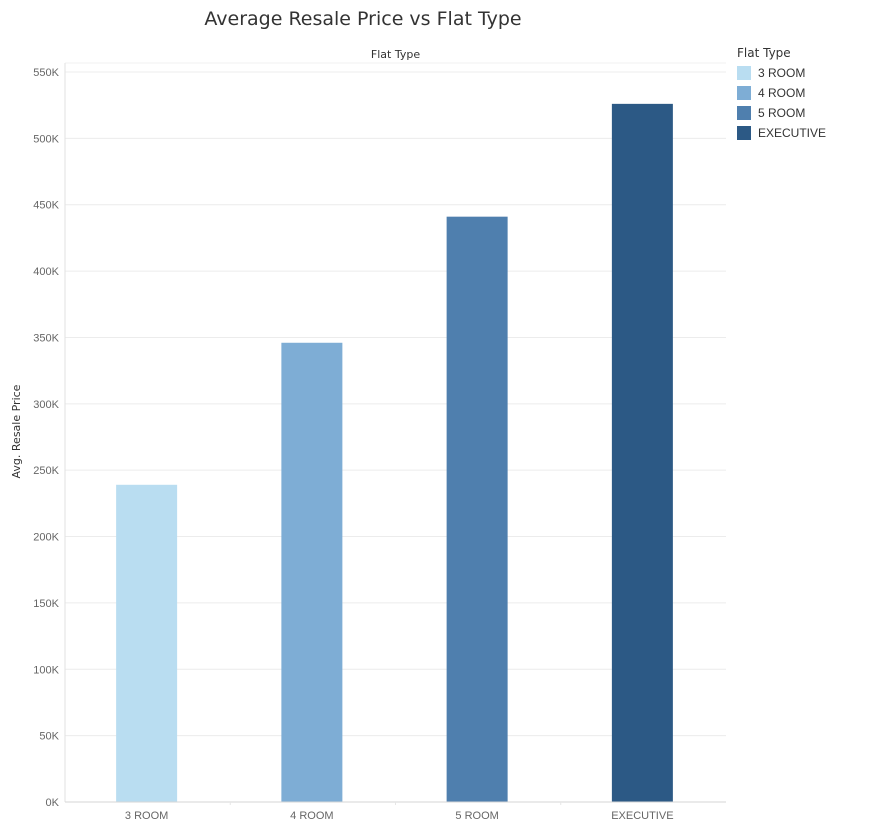 The width and height of the screenshot is (876, 824). I want to click on y-tick-label: 100K, so click(46, 670).